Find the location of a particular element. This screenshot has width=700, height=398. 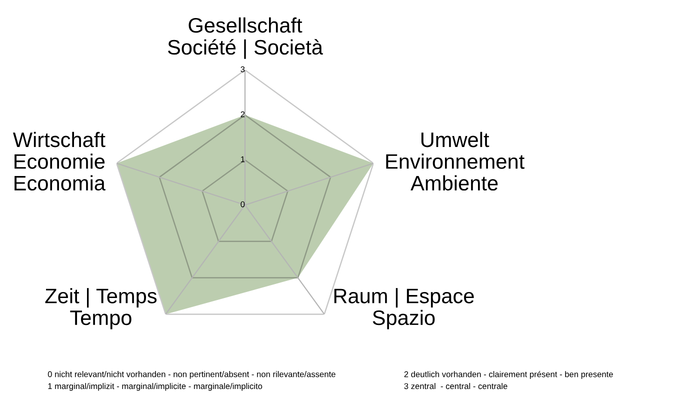

text: 0 nicht relevant/nicht vorhanden - non pertinent/absent - non rilevante/assente is located at coordinates (192, 375).